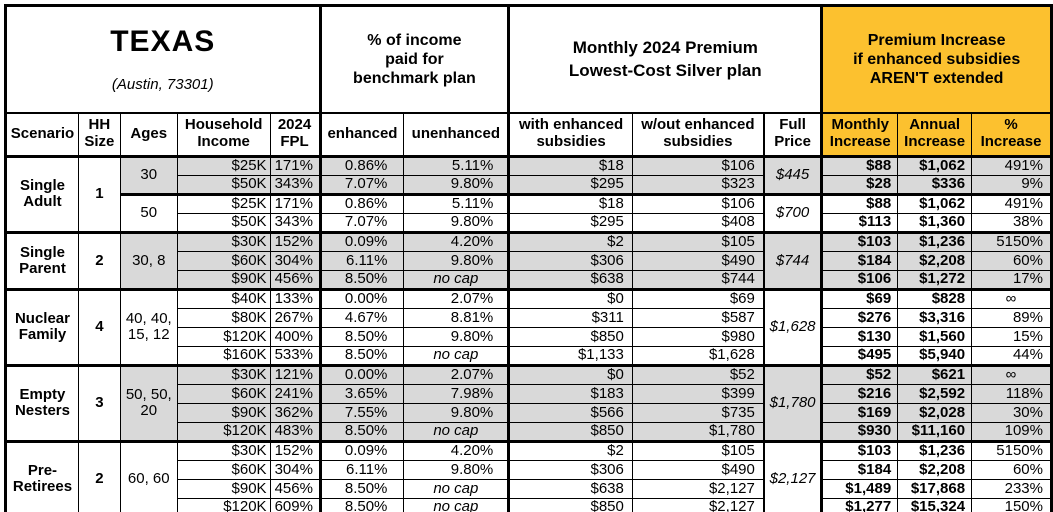  Describe the element at coordinates (935, 185) in the screenshot. I see `annual-increase-value: $336` at that location.